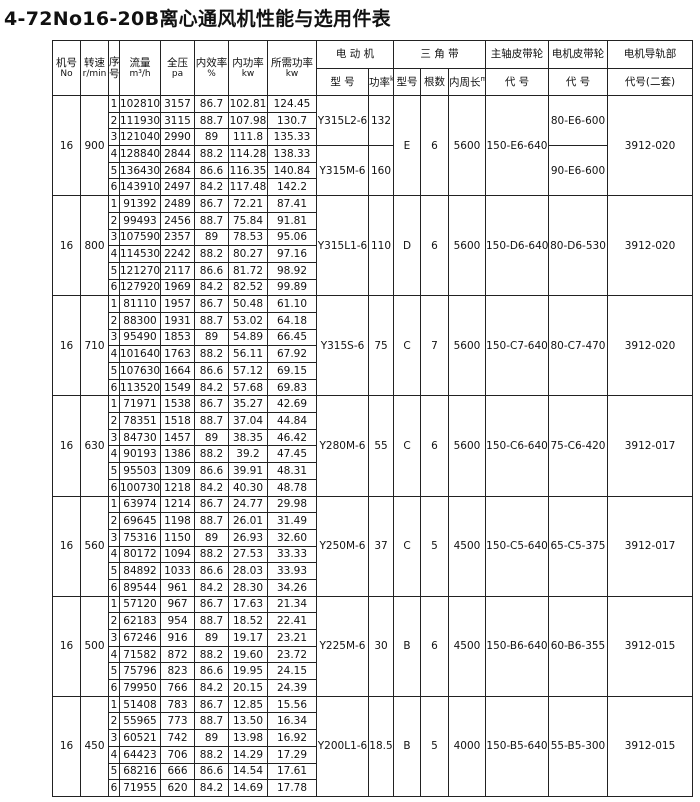 The height and width of the screenshot is (802, 700). What do you see at coordinates (292, 337) in the screenshot?
I see `required-power: 66.45` at bounding box center [292, 337].